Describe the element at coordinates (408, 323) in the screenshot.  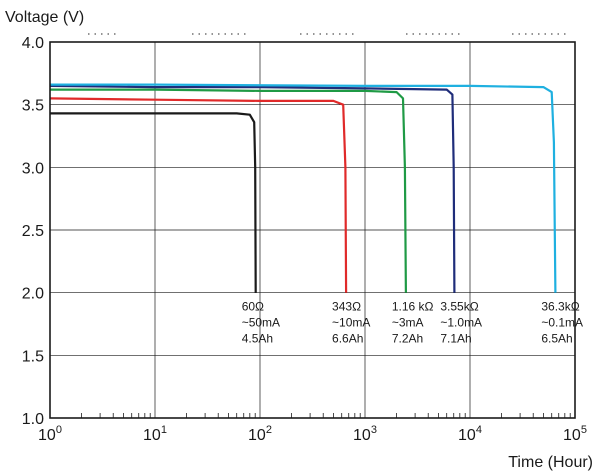
I see `series-annotation: ~3mA` at that location.